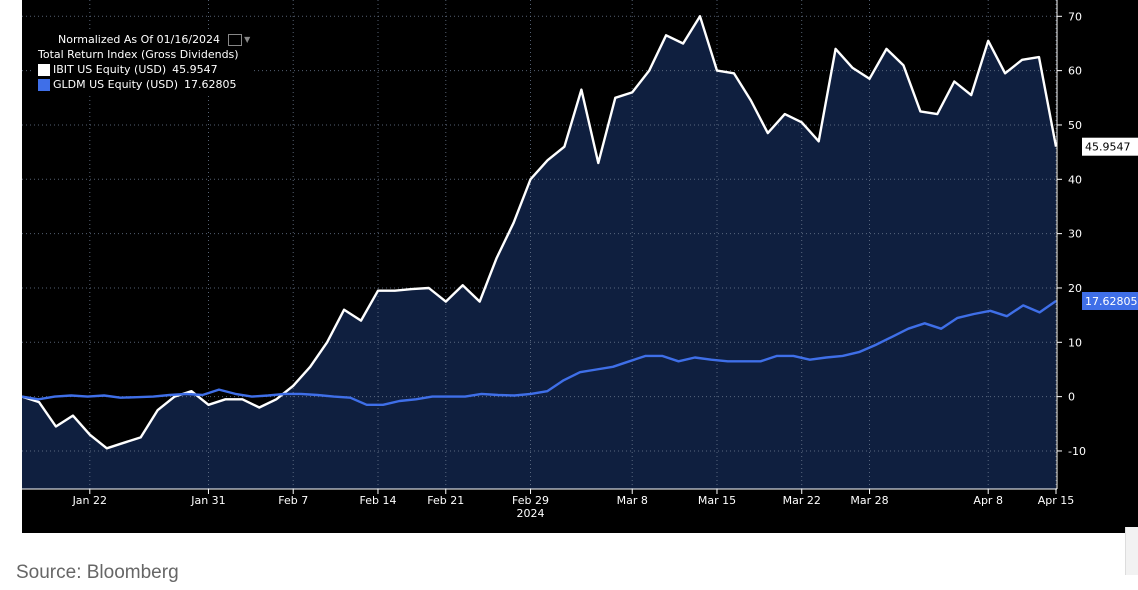 The height and width of the screenshot is (590, 1138). I want to click on legend-entry-gldm: GLDM US Equity (USD) 17.62805, so click(144, 84).